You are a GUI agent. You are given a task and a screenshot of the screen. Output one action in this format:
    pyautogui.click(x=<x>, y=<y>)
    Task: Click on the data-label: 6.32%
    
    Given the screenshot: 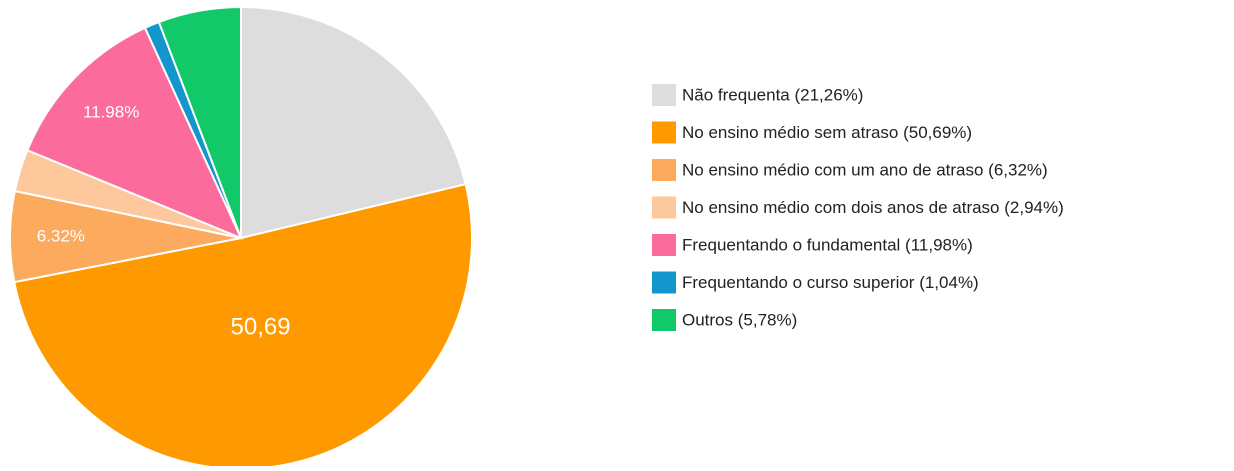 What is the action you would take?
    pyautogui.click(x=61, y=235)
    